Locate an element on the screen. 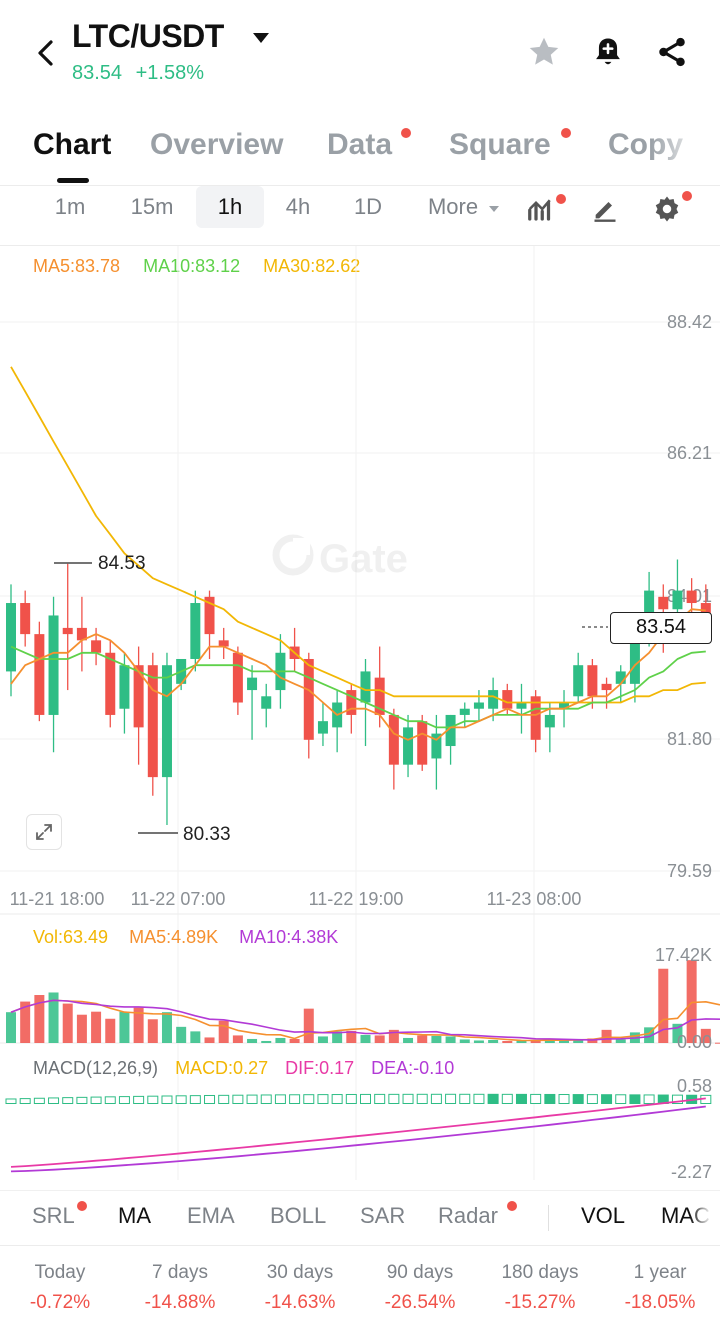 This screenshot has height=1344, width=720. tab-data: Data is located at coordinates (360, 144).